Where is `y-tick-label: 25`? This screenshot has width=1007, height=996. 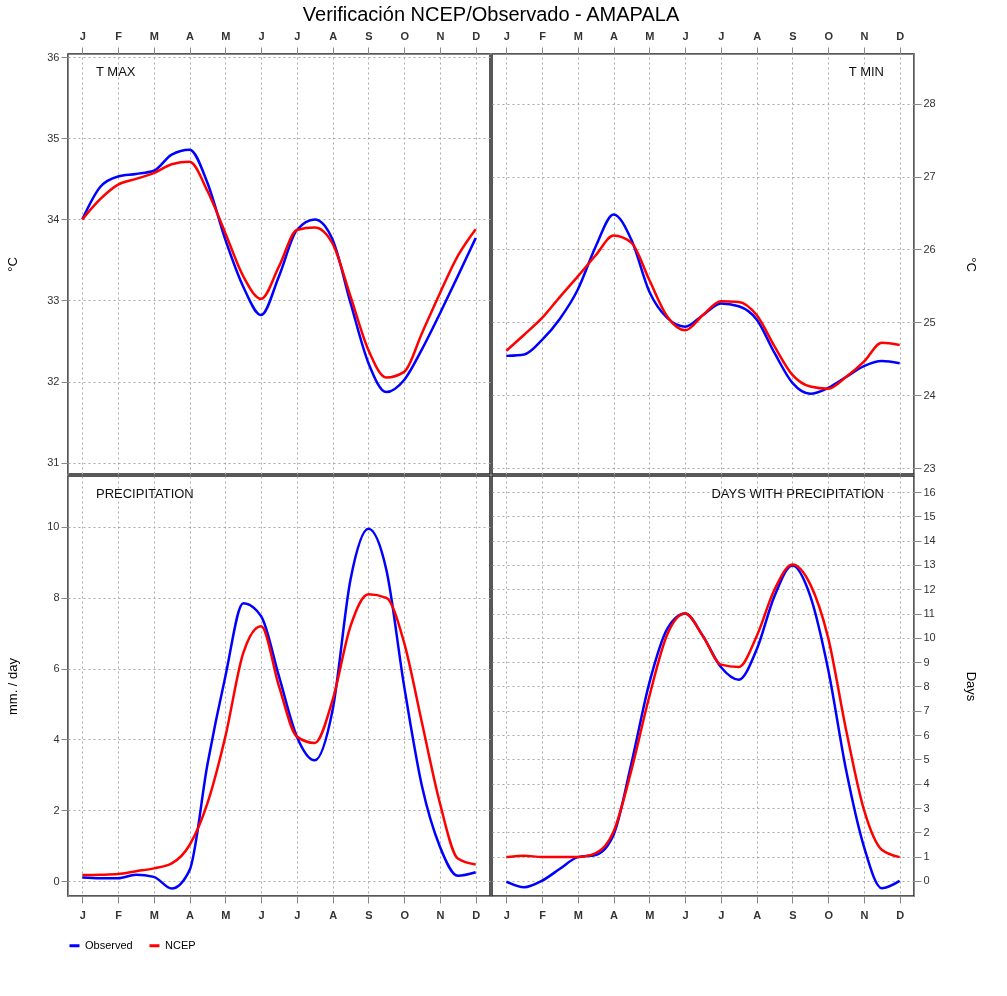 y-tick-label: 25 is located at coordinates (929, 321).